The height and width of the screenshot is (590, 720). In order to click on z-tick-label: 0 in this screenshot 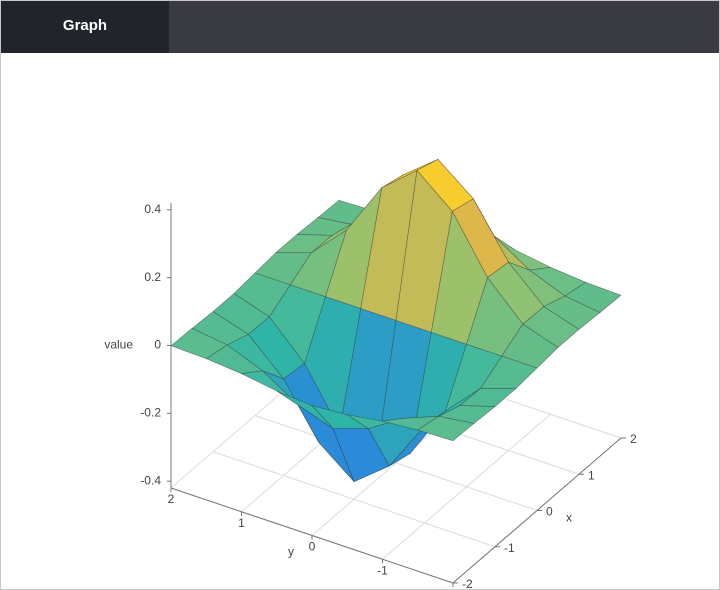, I will do `click(157, 345)`.